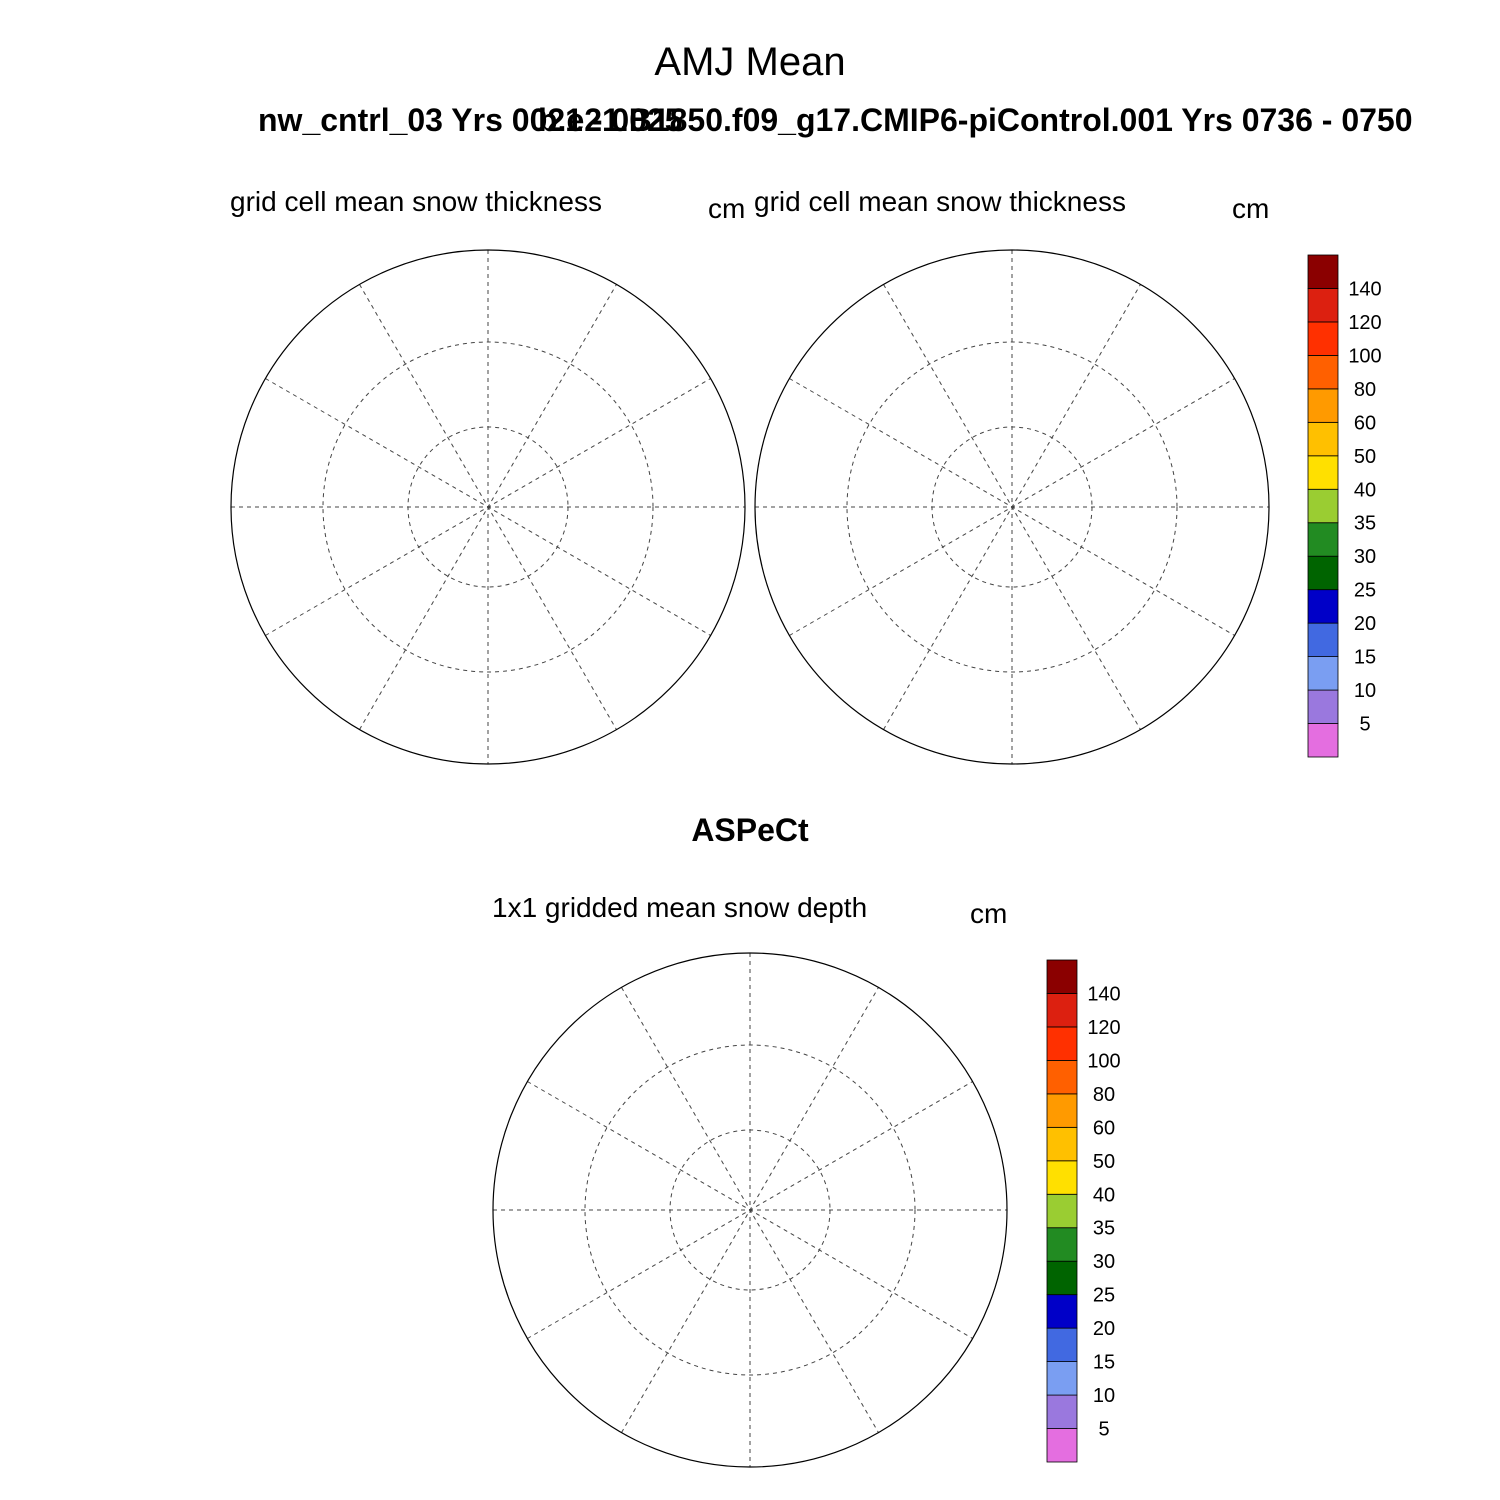 Image resolution: width=1500 pixels, height=1500 pixels. I want to click on map-panel-right, so click(1011, 507).